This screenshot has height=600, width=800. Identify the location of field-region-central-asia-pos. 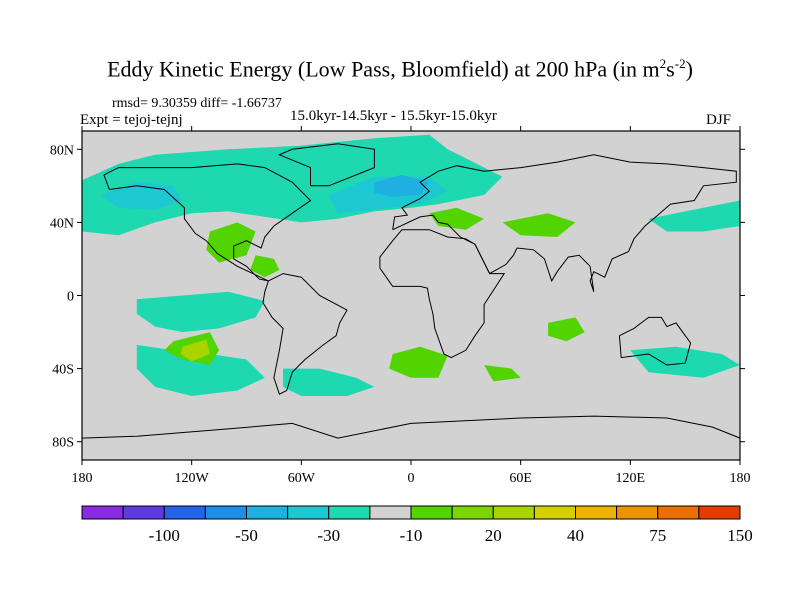
(539, 225).